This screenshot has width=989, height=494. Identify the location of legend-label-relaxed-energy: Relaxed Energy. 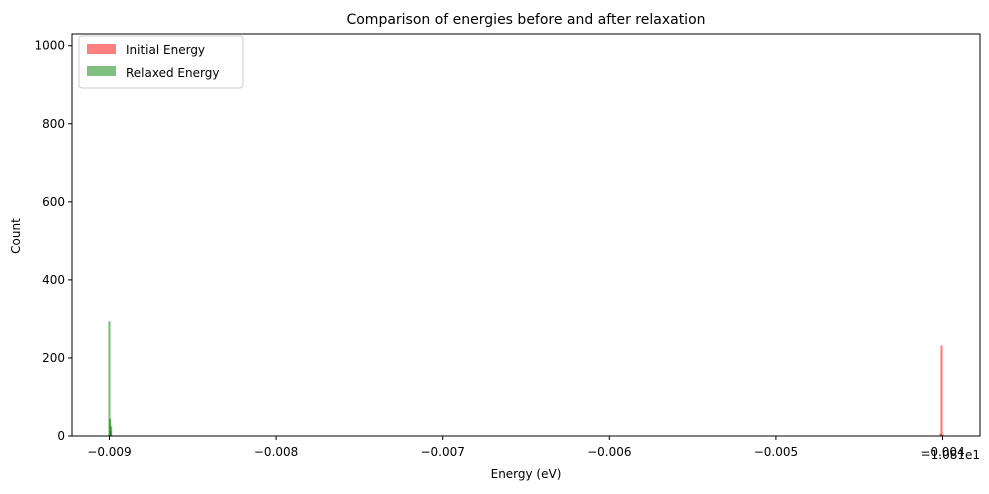
(172, 73).